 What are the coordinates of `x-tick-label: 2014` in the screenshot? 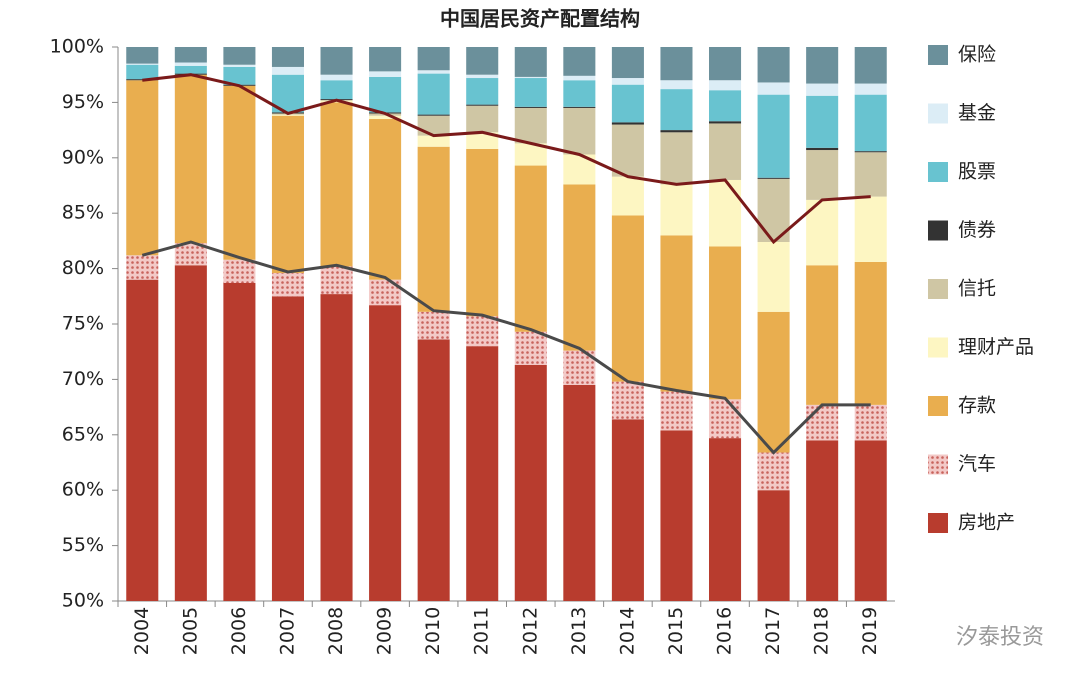 It's located at (627, 631).